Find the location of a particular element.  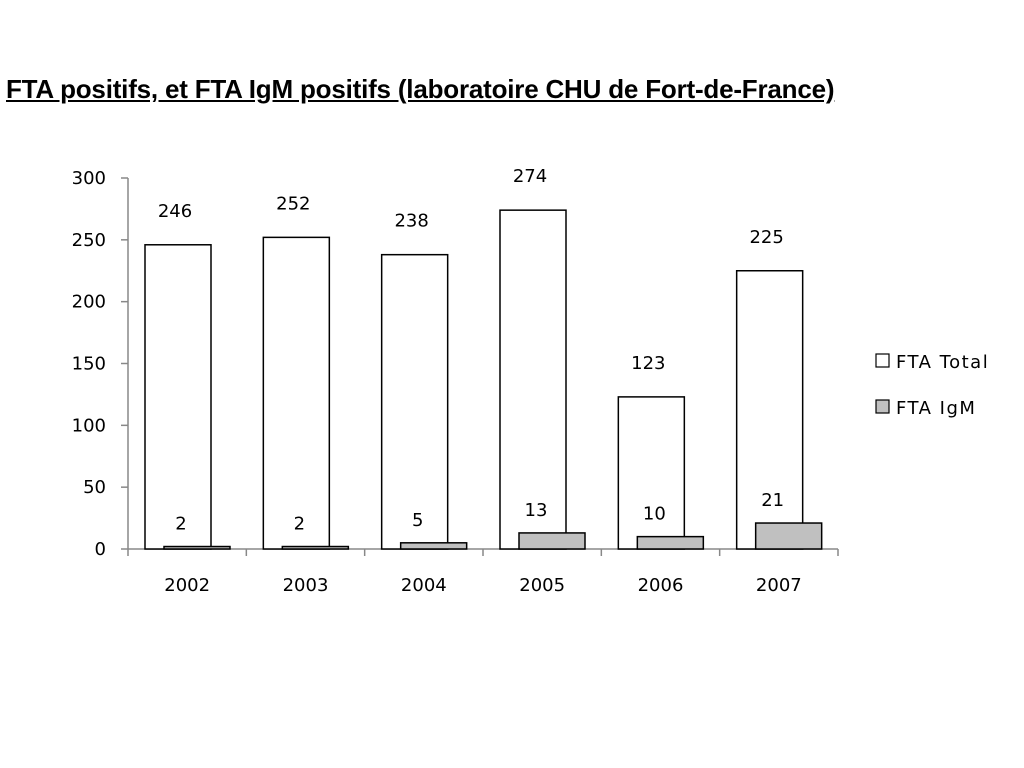

legend-label: FTA IgM is located at coordinates (936, 408).